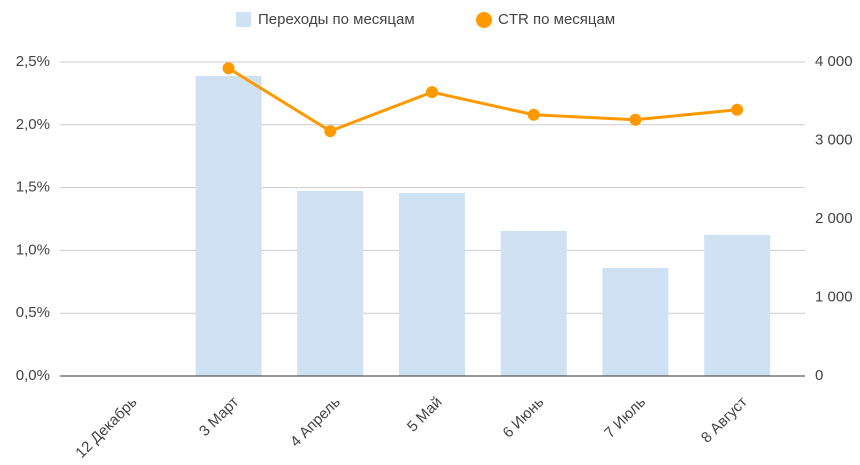  I want to click on x-tick-label: 6 Июнь, so click(524, 417).